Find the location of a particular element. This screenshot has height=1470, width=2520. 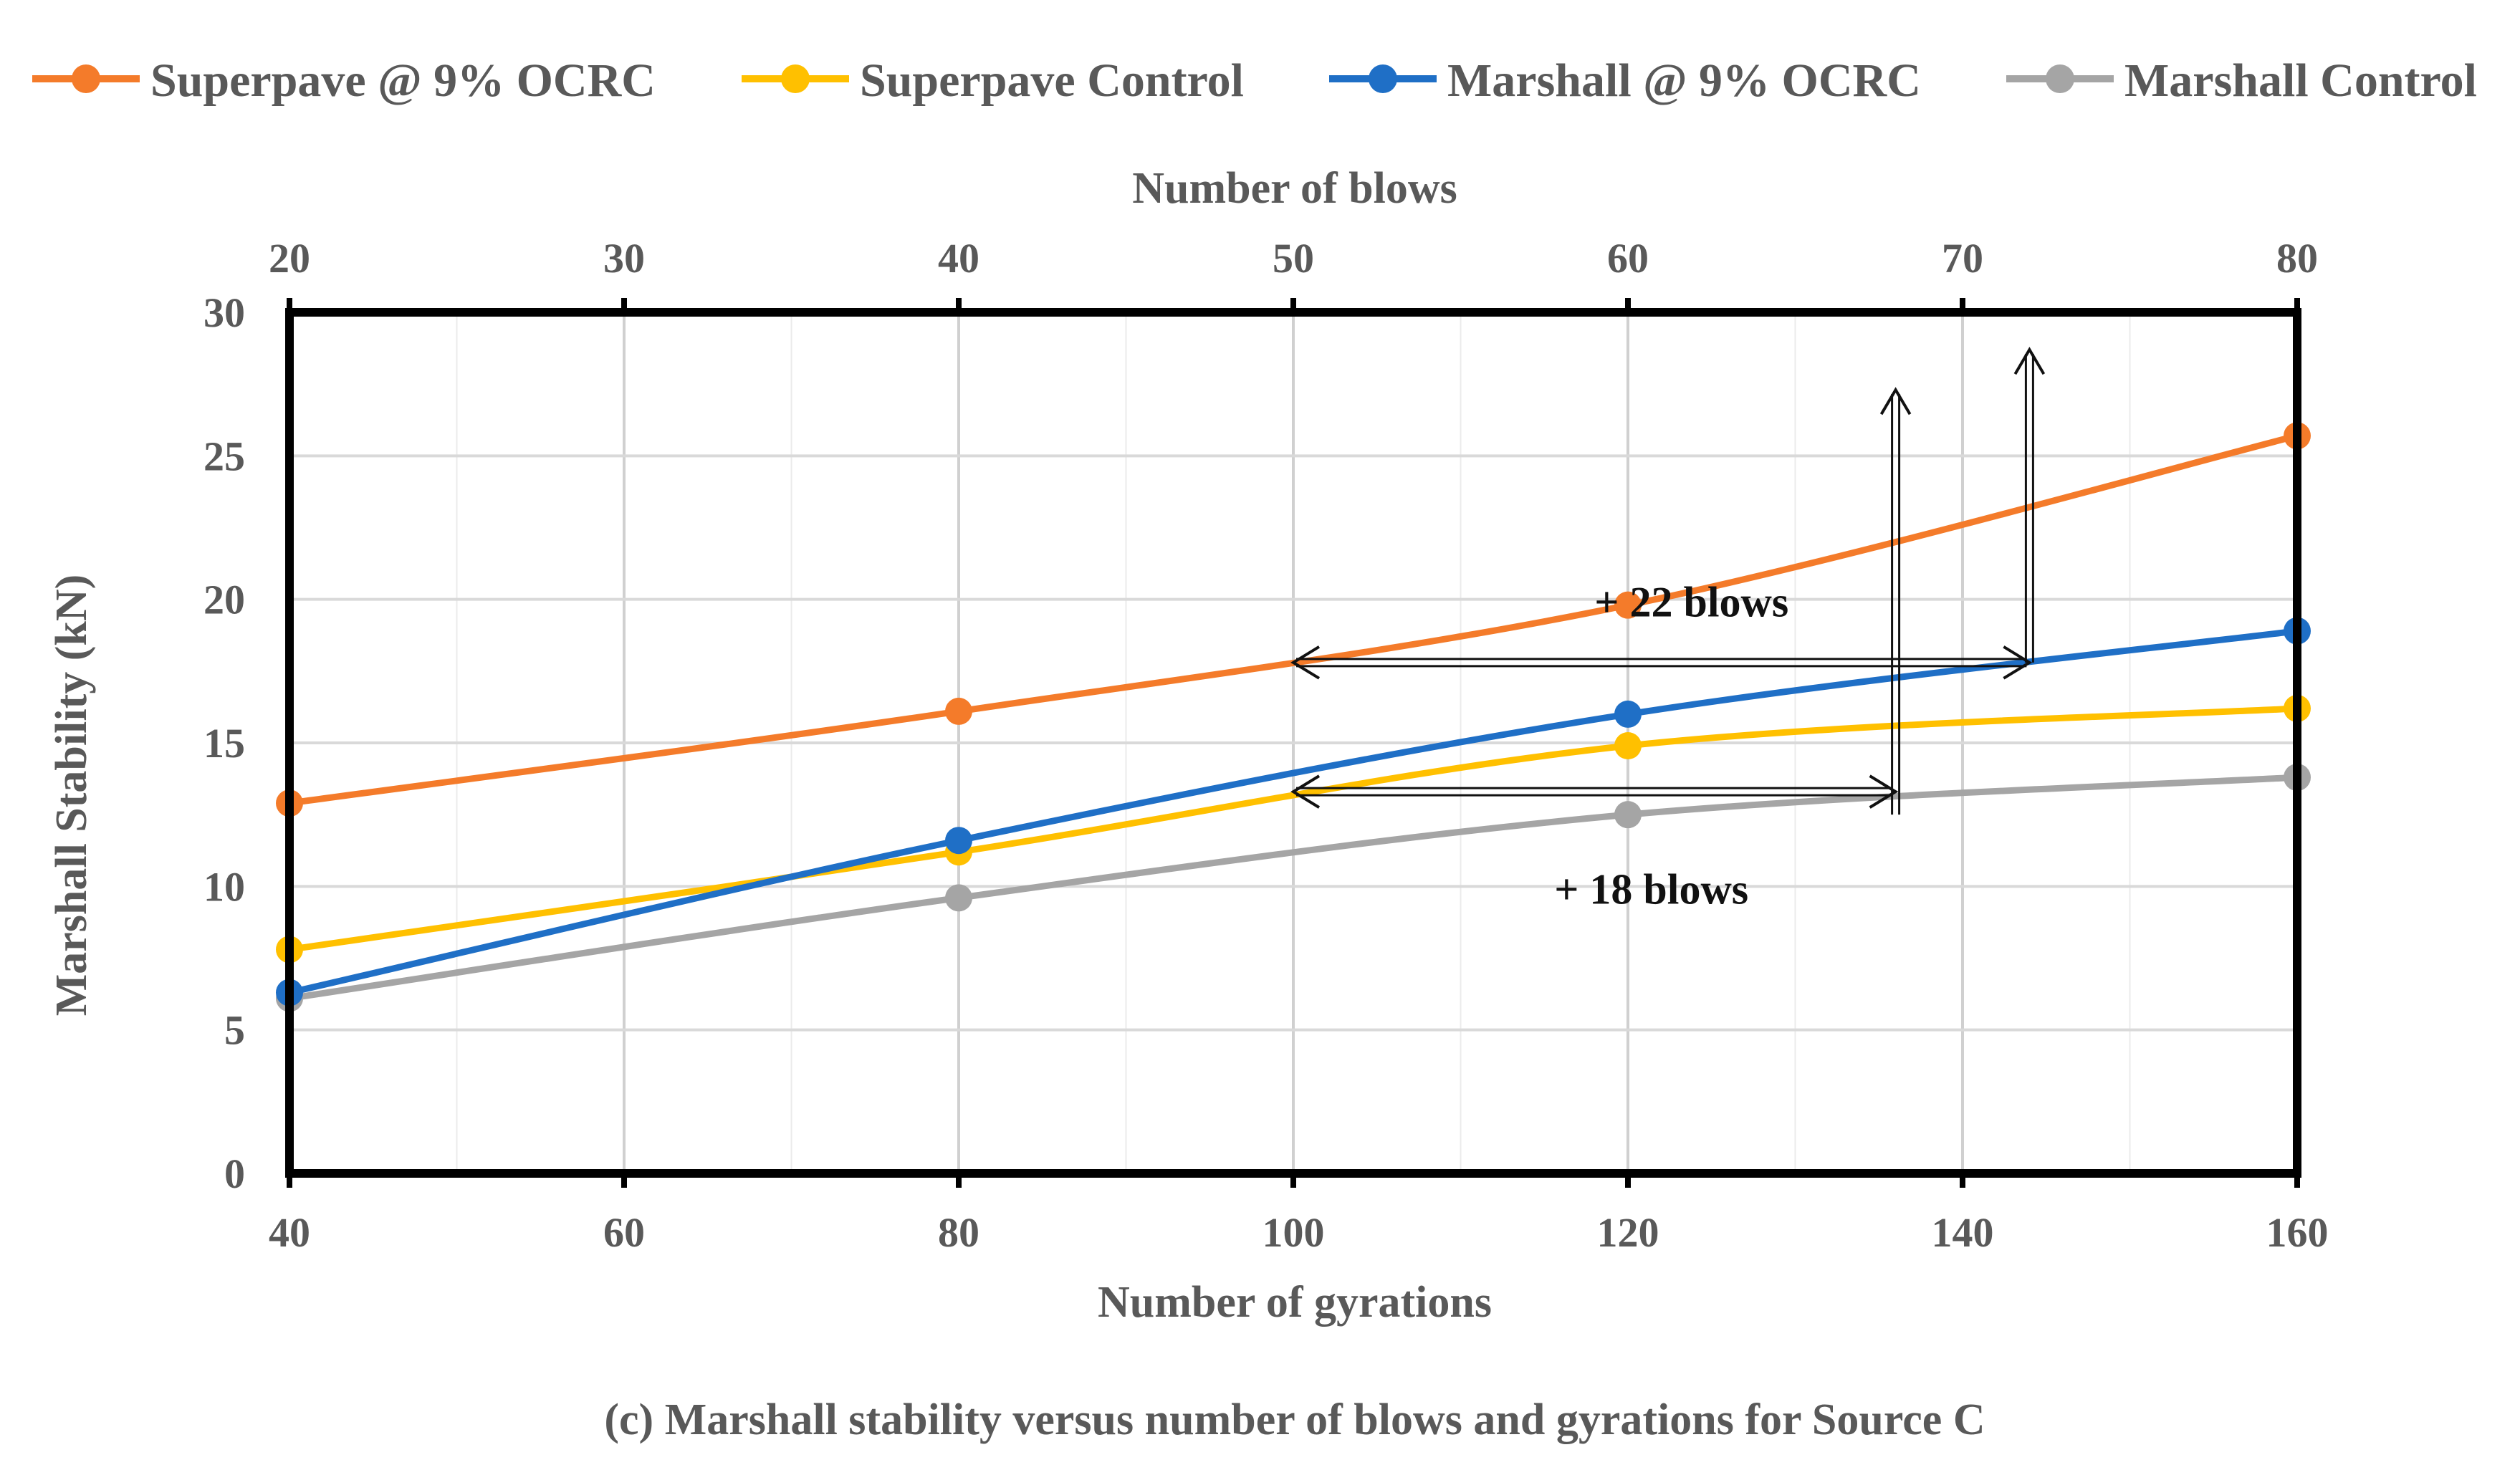

x-axis-title: Number of gyrations is located at coordinates (1295, 1303).